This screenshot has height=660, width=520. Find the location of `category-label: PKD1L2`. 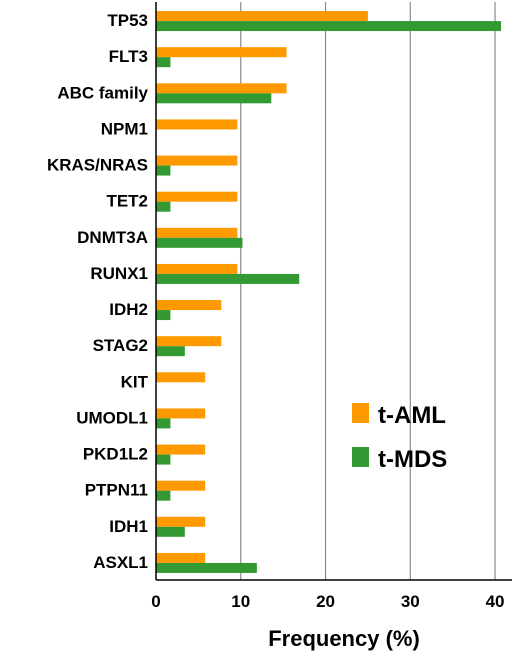

category-label: PKD1L2 is located at coordinates (115, 454).